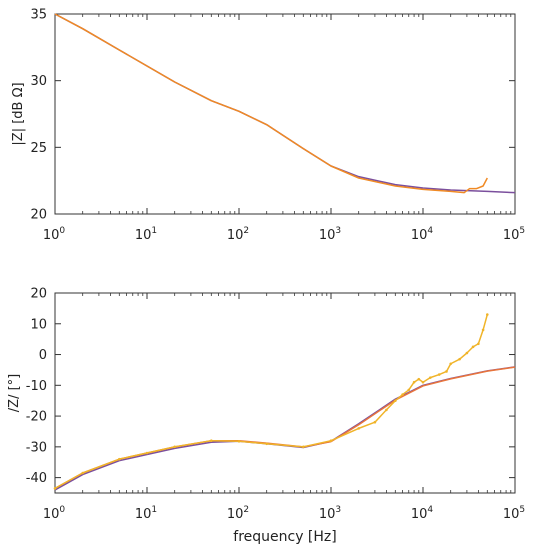 This screenshot has height=550, width=534. Describe the element at coordinates (43, 355) in the screenshot. I see `y-tick-label: 0` at that location.